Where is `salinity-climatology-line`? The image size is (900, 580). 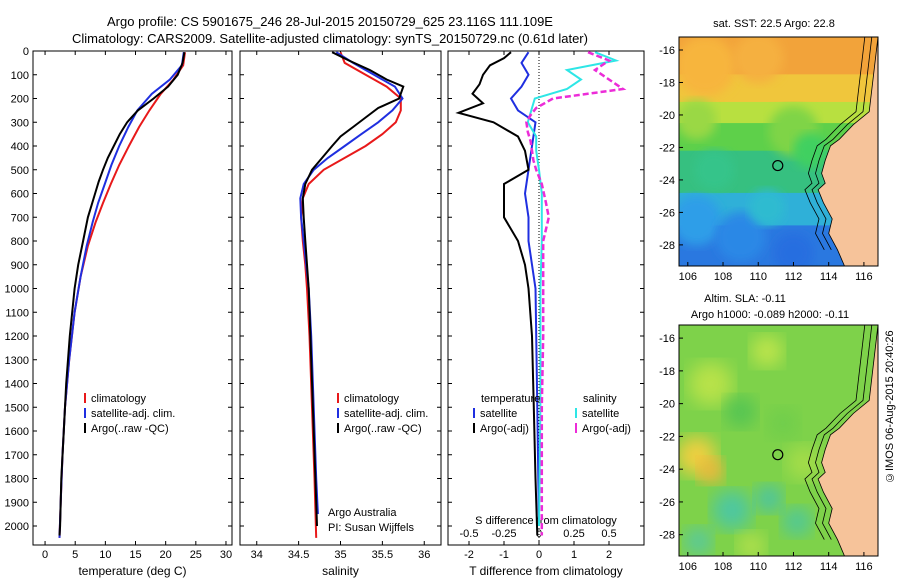
salinity-climatology-line is located at coordinates (351, 294).